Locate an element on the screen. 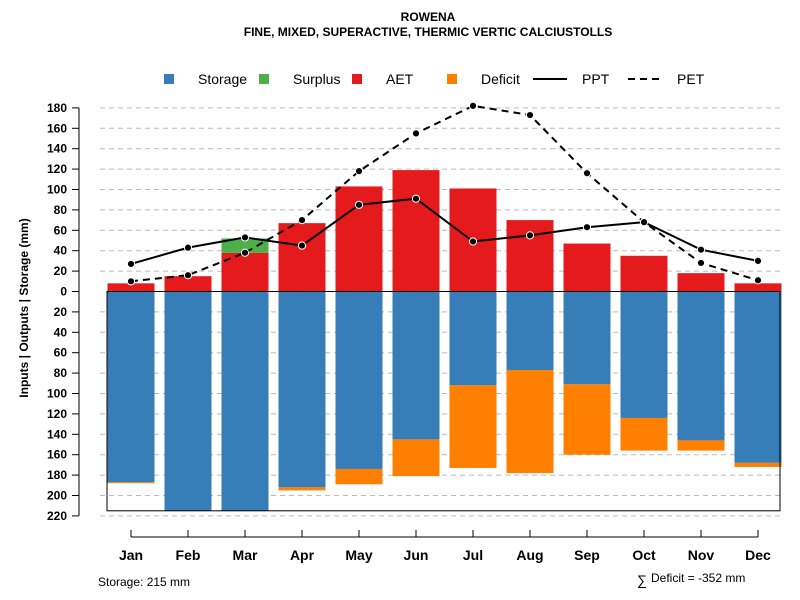  legend-label: PPT is located at coordinates (596, 79).